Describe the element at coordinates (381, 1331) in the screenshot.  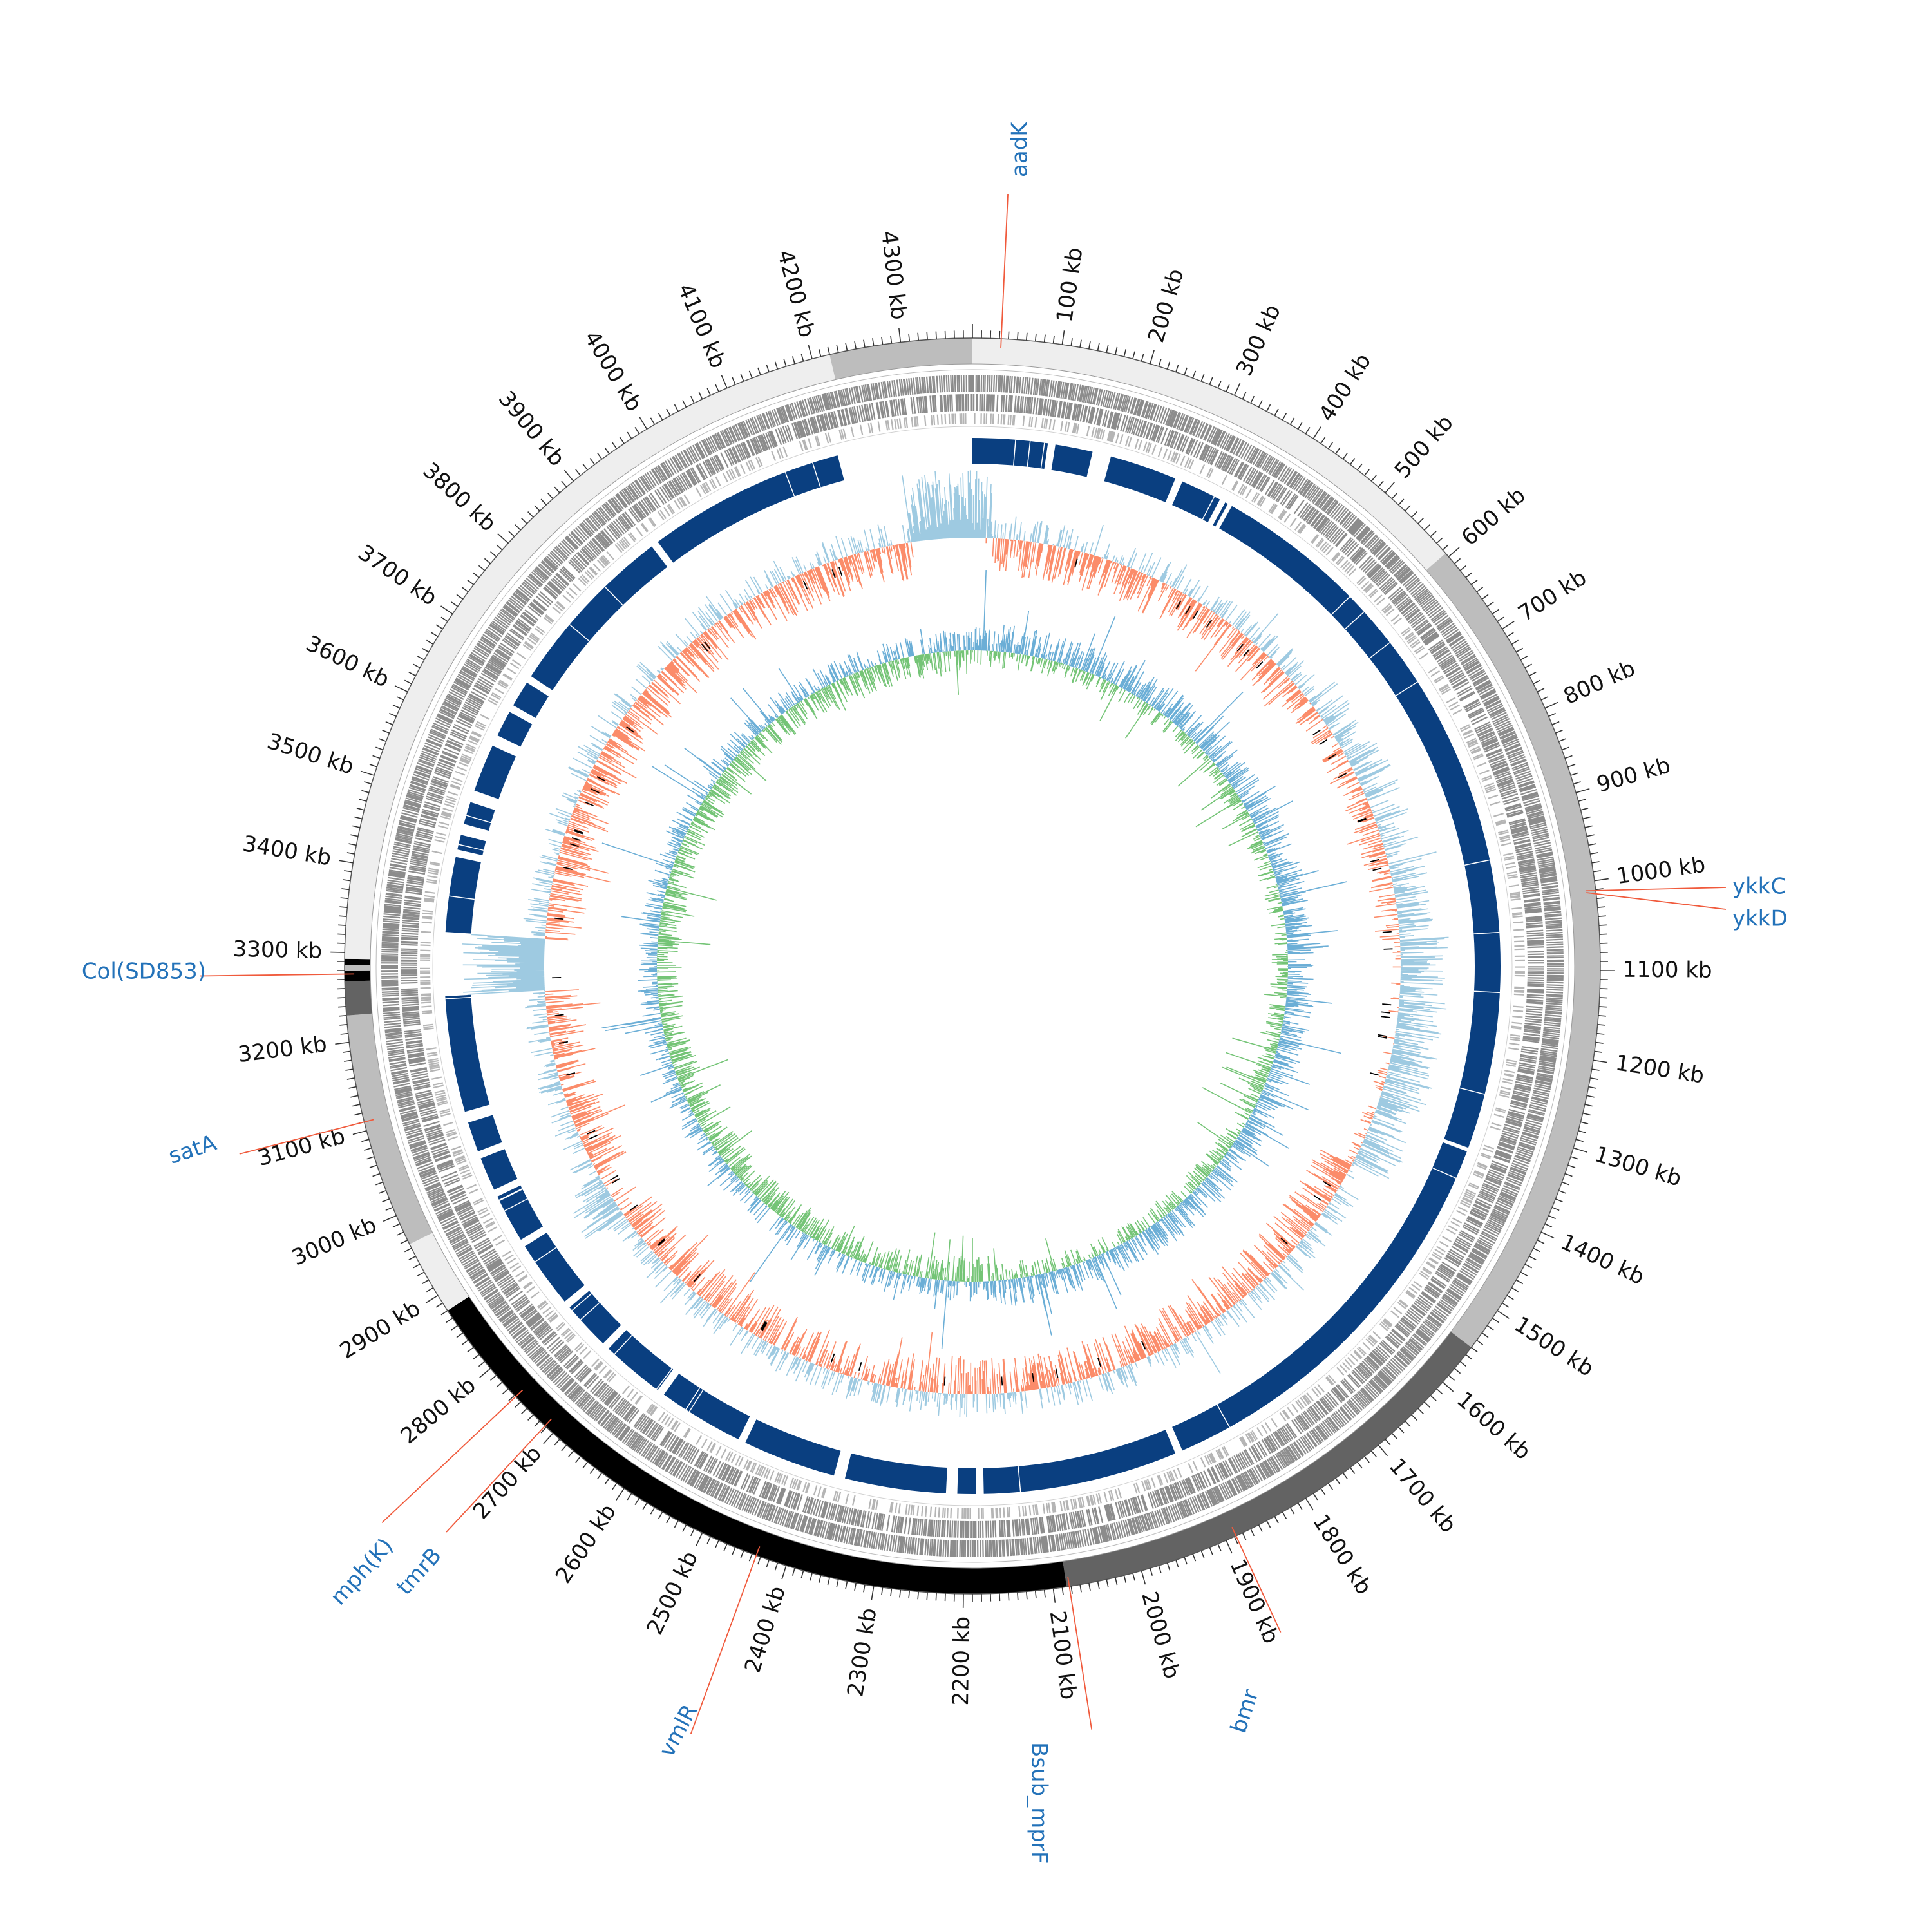
I see `tick-label: 2900 kb` at that location.